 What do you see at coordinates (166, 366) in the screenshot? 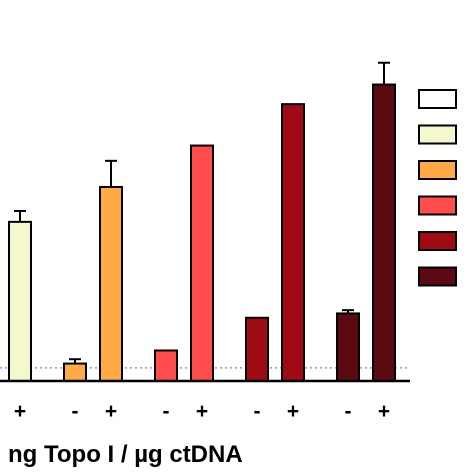
I see `bar-group-3-minus` at bounding box center [166, 366].